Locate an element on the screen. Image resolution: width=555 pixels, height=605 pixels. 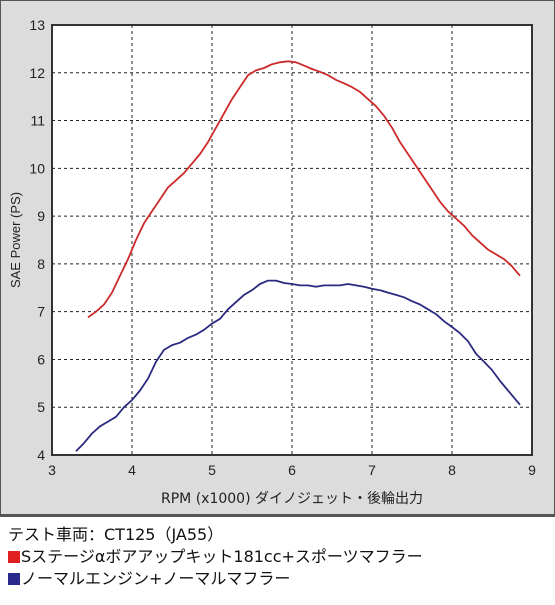
y-tick-label: 10 is located at coordinates (37, 168).